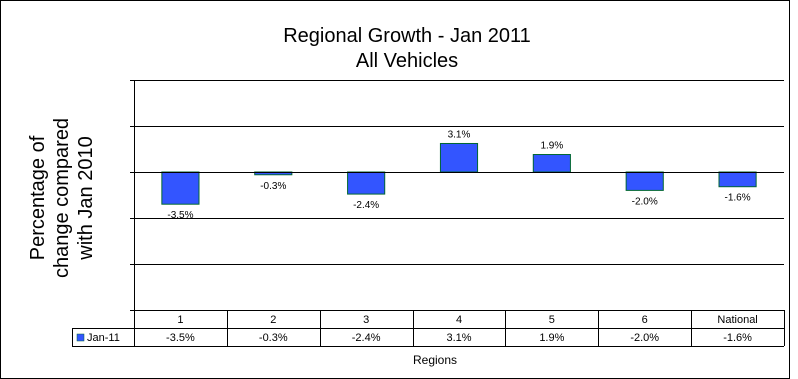 The image size is (798, 379). What do you see at coordinates (407, 36) in the screenshot?
I see `chart-title: Regional Growth - Jan 2011` at bounding box center [407, 36].